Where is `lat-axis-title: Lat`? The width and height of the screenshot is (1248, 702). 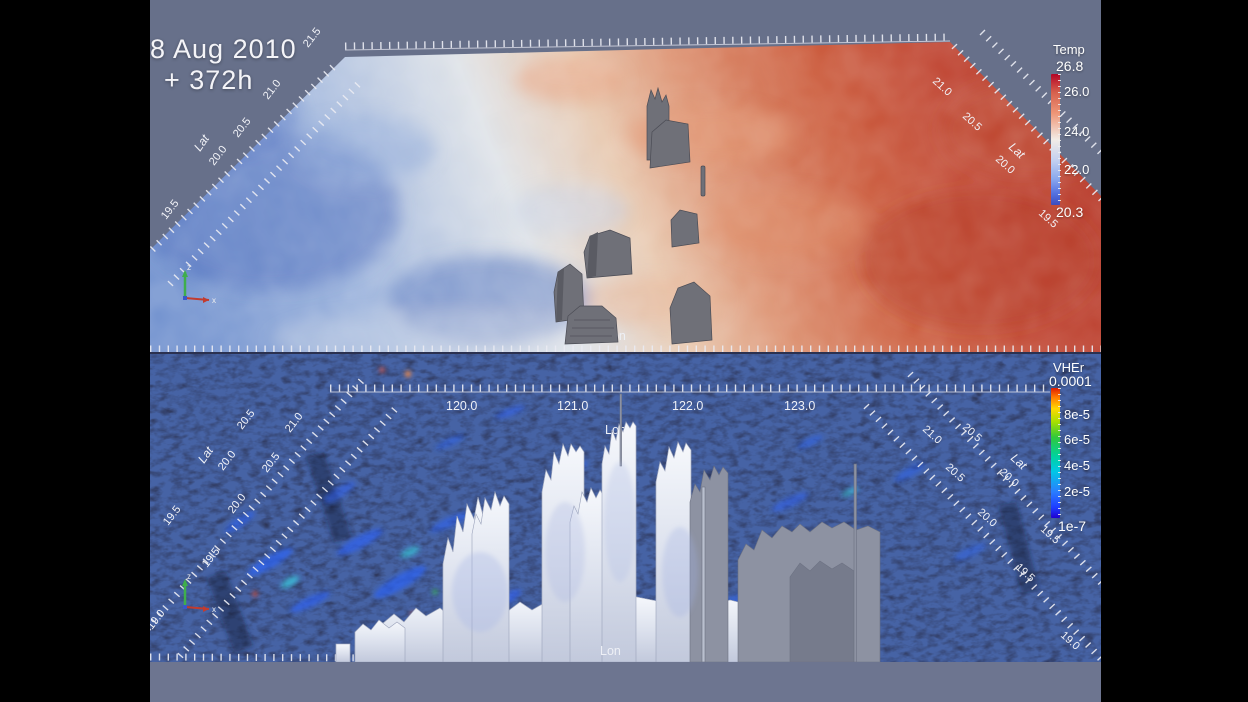
lat-axis-title: Lat is located at coordinates (201, 142).